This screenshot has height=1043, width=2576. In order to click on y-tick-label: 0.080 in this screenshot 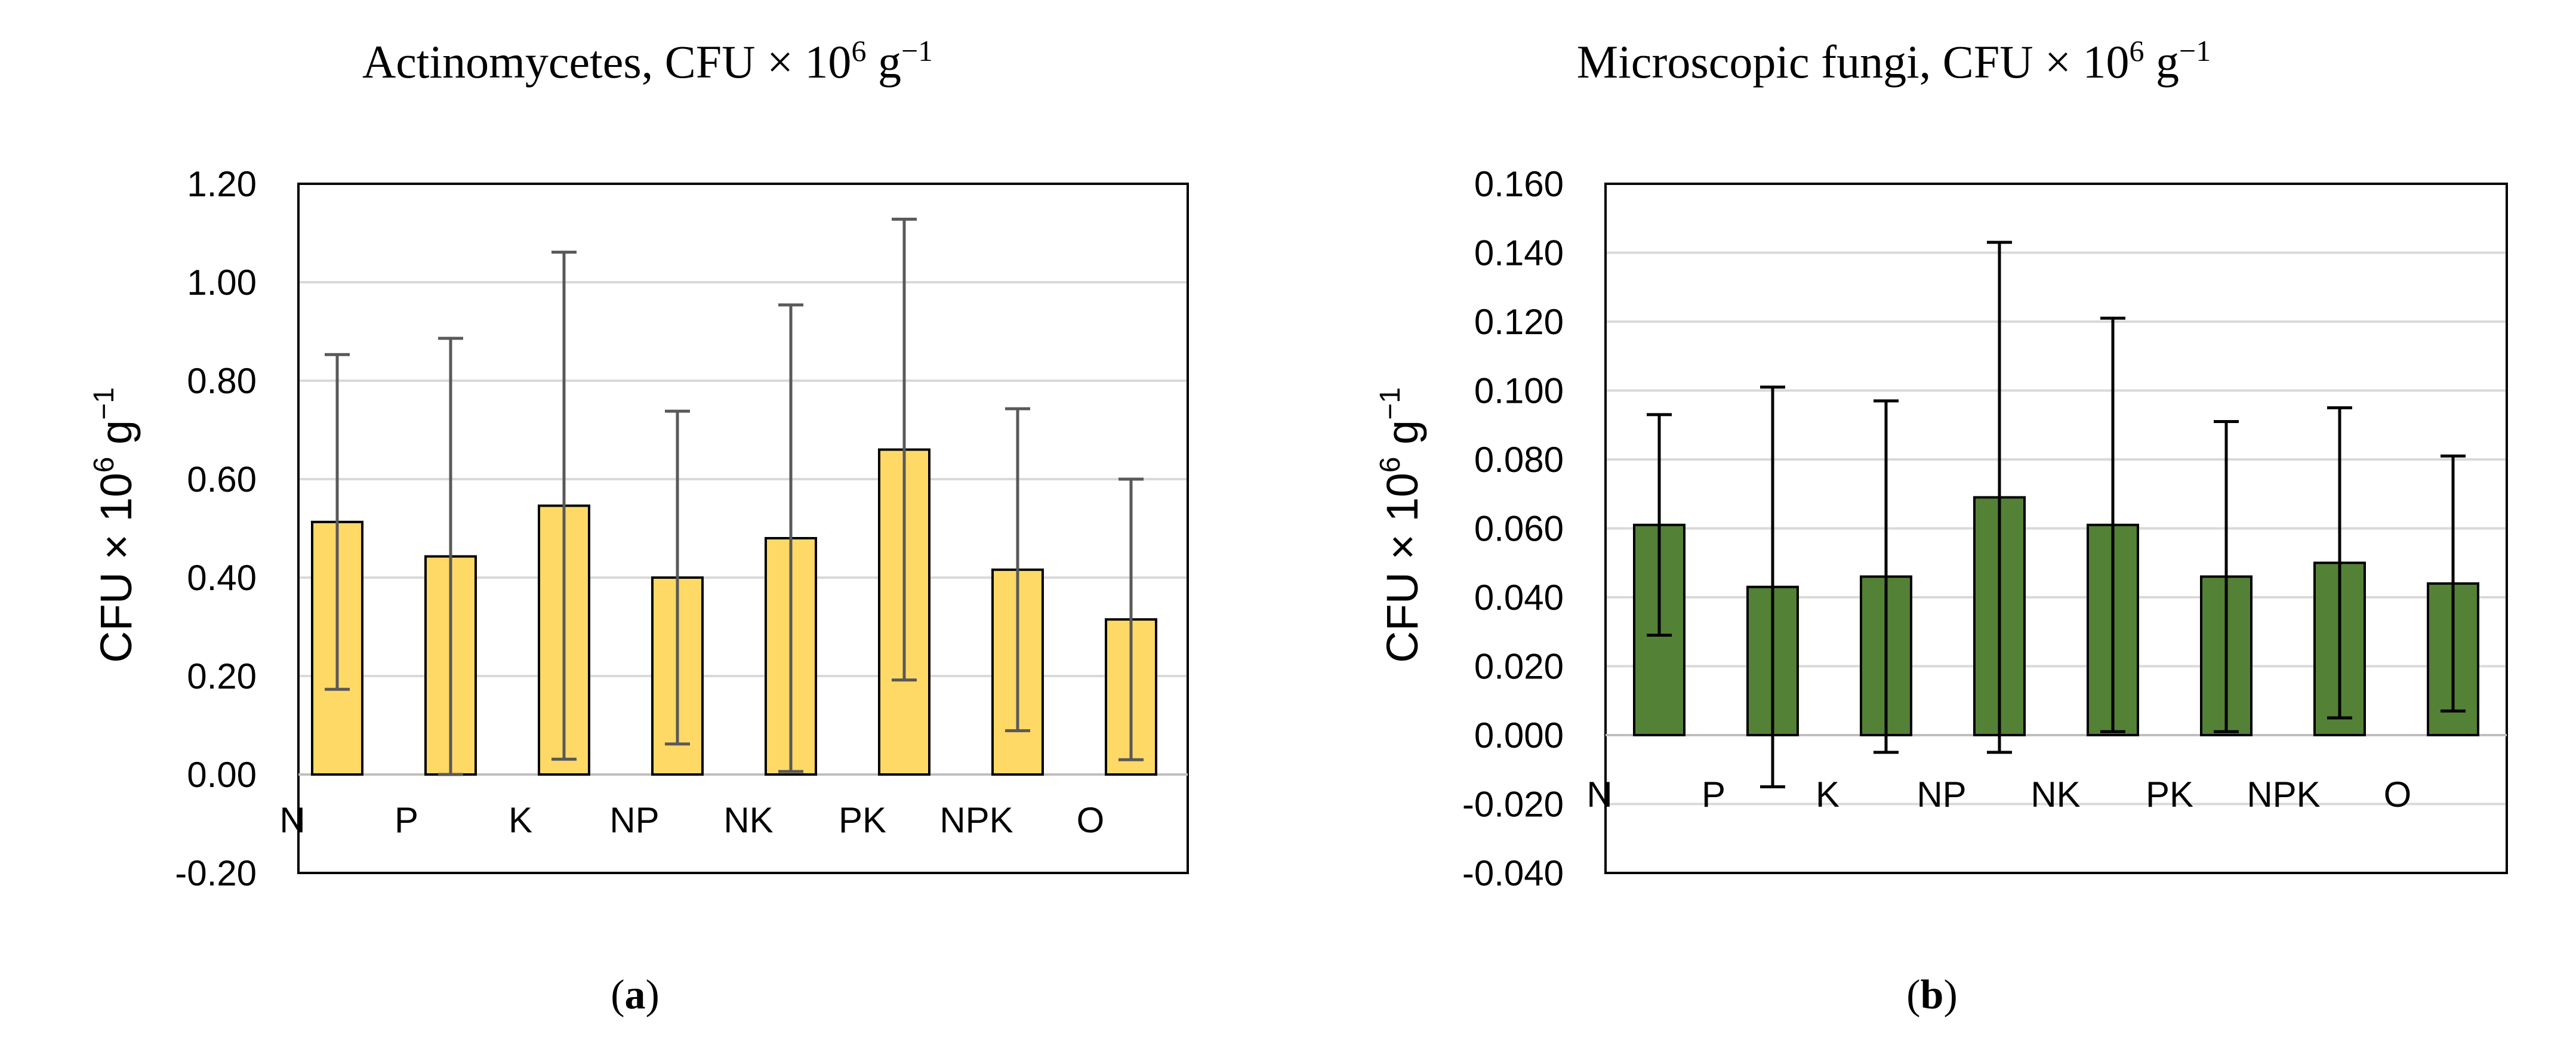, I will do `click(1519, 460)`.